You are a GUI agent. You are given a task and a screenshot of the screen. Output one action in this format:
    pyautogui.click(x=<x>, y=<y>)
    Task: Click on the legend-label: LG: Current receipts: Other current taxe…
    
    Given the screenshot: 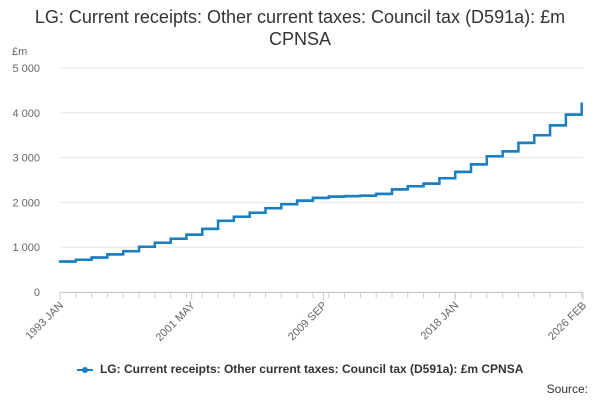 What is the action you would take?
    pyautogui.click(x=311, y=369)
    